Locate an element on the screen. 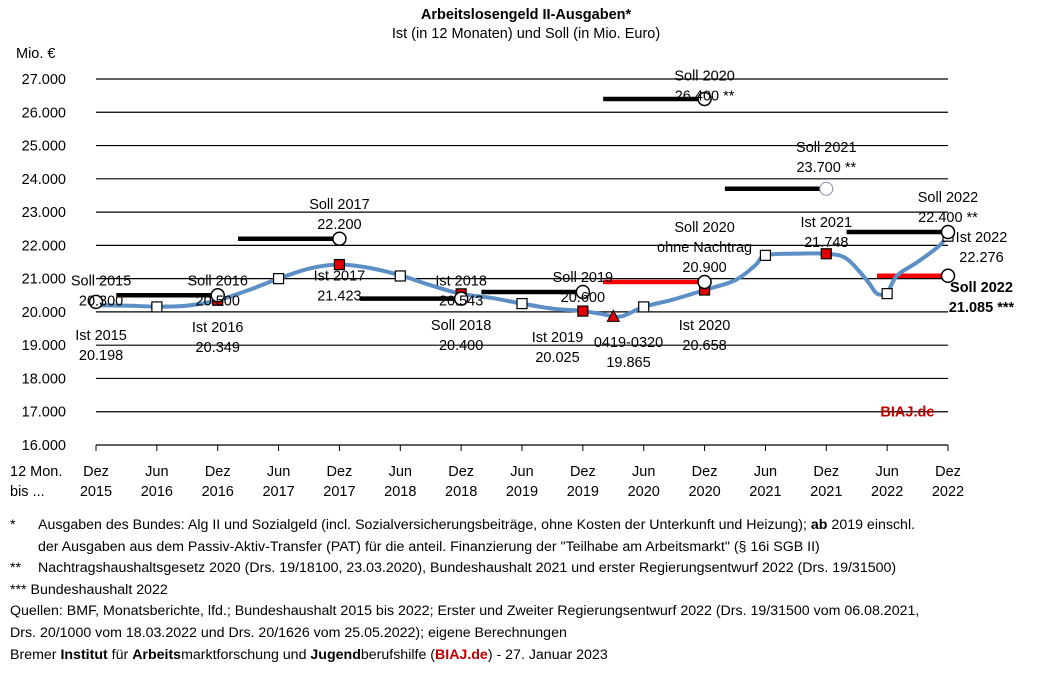  data-label: 20.300 is located at coordinates (101, 301).